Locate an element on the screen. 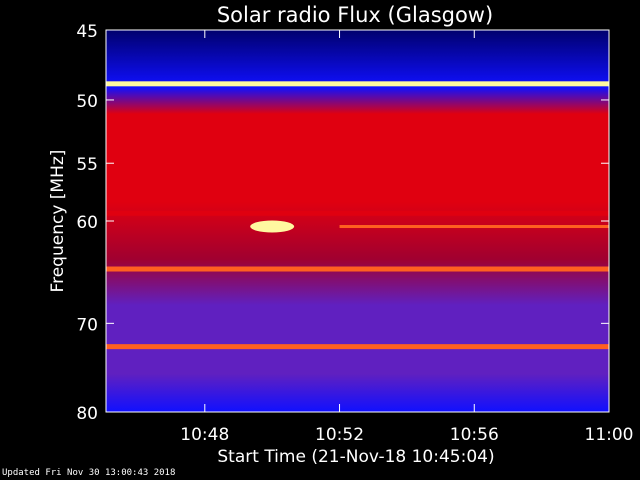 This screenshot has width=640, height=480. y-tick-label: 70 is located at coordinates (87, 325).